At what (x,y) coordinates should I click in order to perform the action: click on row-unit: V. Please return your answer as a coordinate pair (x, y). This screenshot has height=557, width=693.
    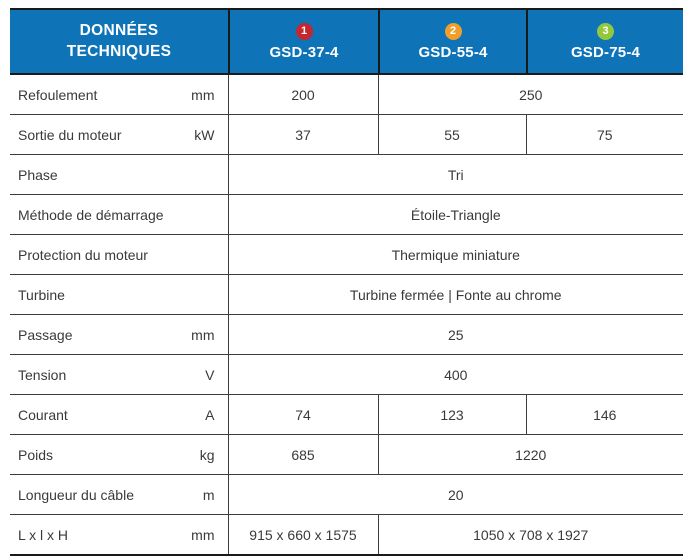
    Looking at the image, I should click on (210, 374).